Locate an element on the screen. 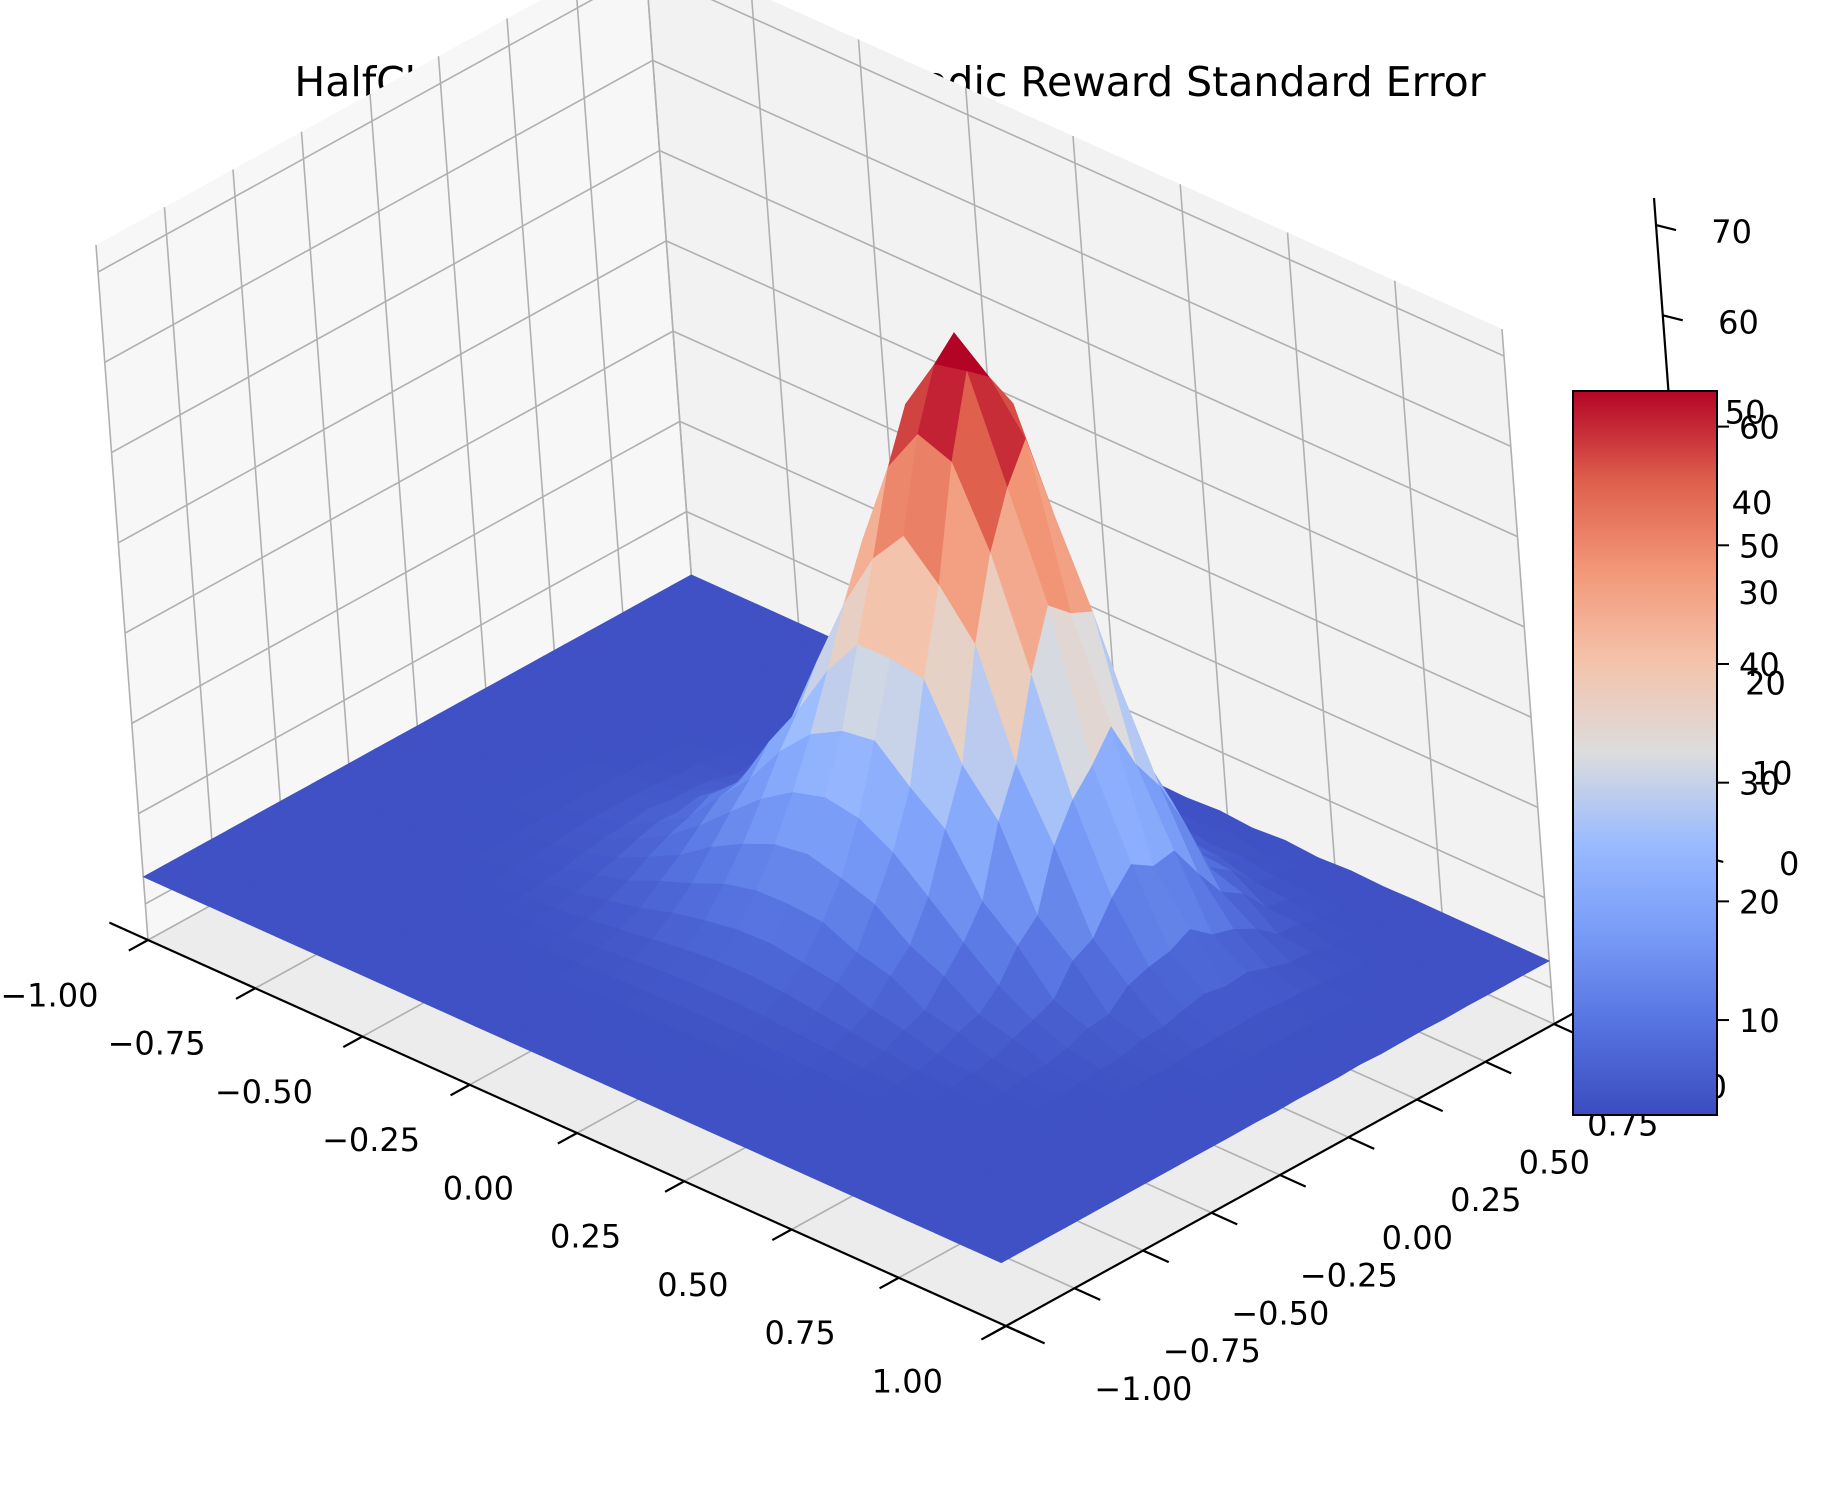  colorbar-tick-label: 50 is located at coordinates (1759, 546).